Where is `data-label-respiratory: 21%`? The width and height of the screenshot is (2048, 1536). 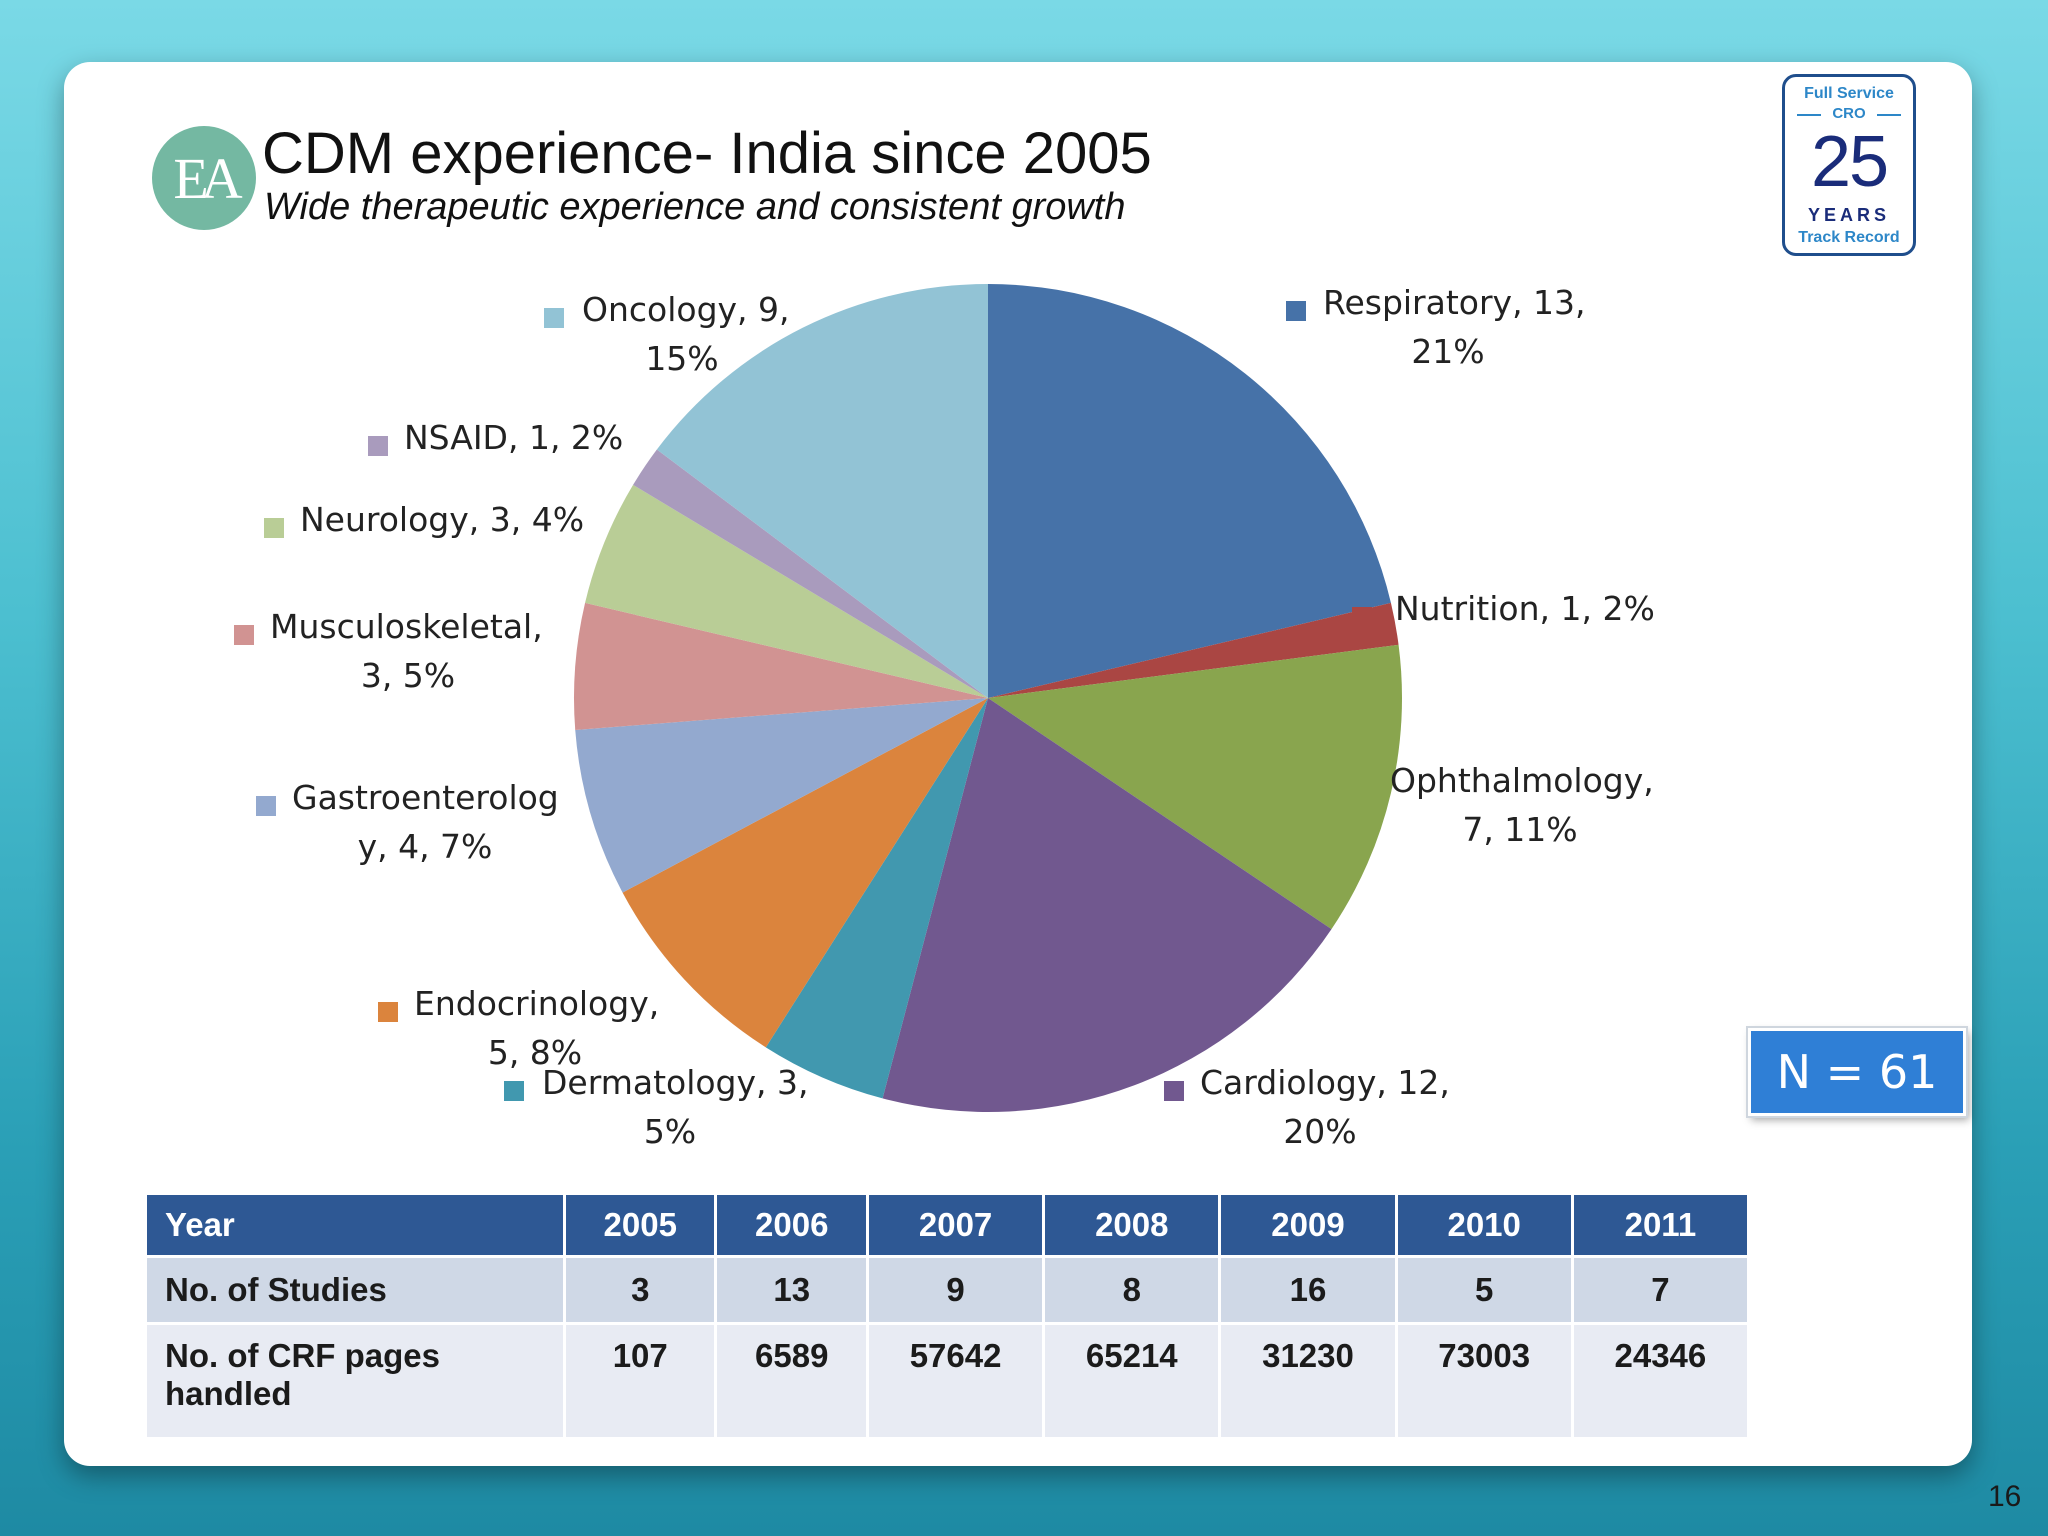 data-label-respiratory: 21% is located at coordinates (1447, 351).